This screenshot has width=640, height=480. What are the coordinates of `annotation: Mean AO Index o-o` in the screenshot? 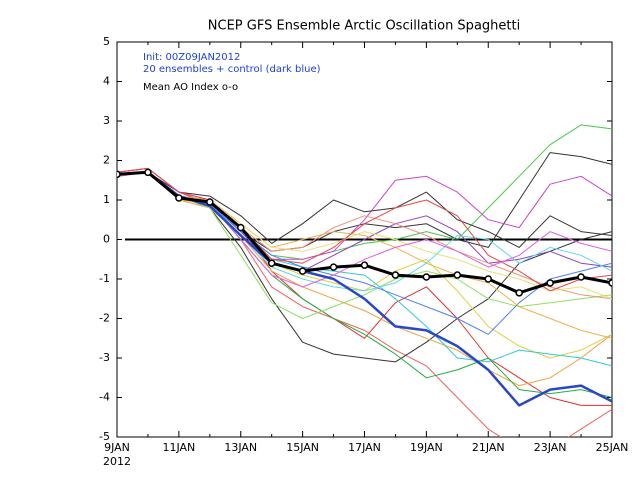 It's located at (190, 87).